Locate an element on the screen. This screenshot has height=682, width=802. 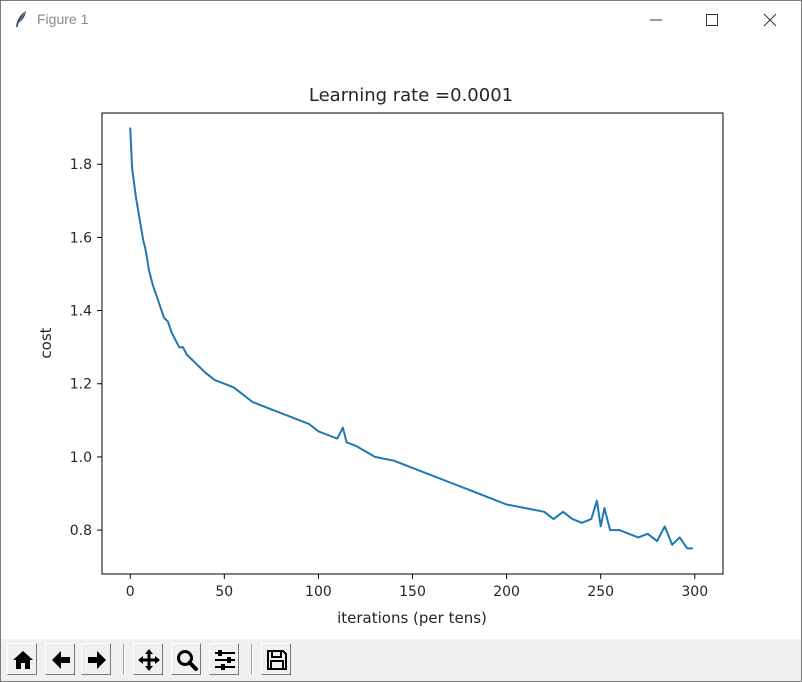
maximize-button is located at coordinates (712, 19).